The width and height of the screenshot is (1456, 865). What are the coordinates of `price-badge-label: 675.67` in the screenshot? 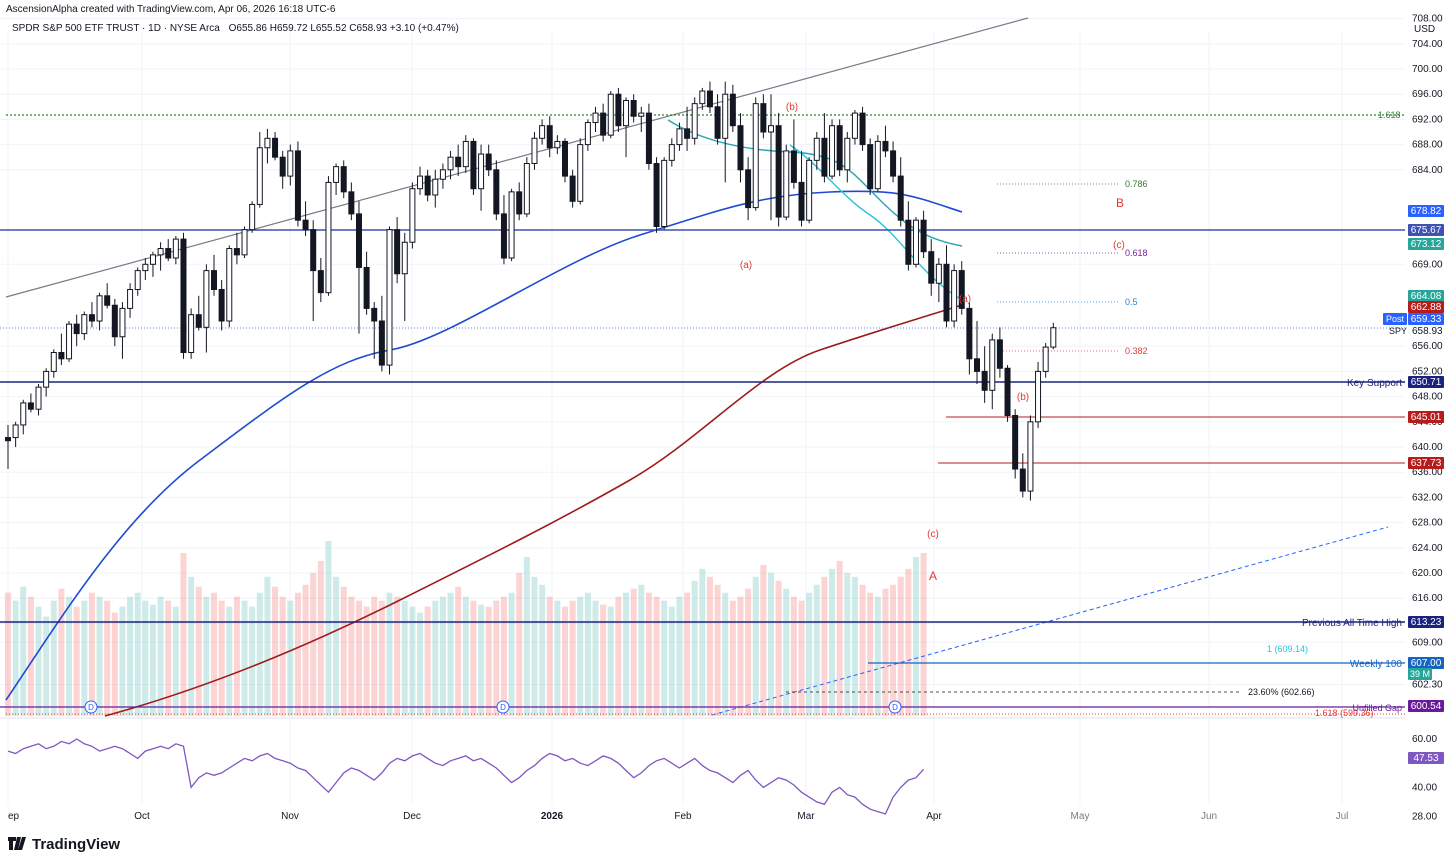 It's located at (1426, 230).